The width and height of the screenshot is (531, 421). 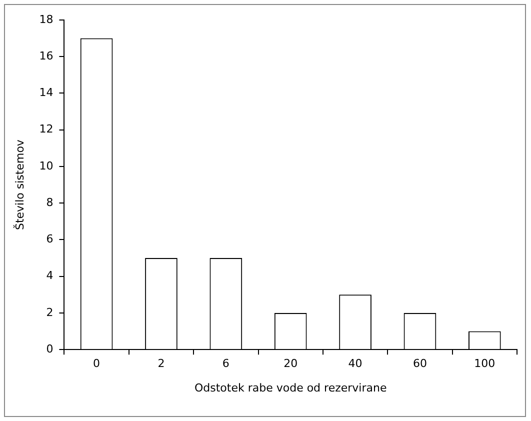 What do you see at coordinates (50, 349) in the screenshot?
I see `y-tick-label: 0` at bounding box center [50, 349].